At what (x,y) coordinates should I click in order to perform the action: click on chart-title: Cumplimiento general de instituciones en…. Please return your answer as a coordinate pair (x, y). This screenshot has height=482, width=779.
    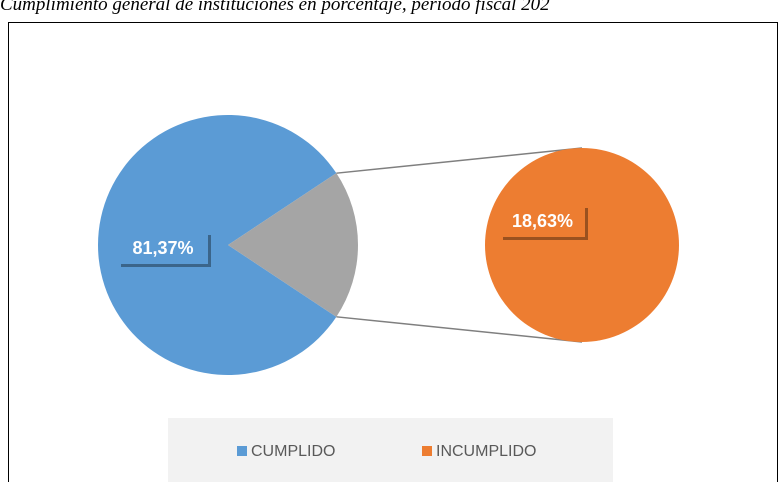
    Looking at the image, I should click on (275, 7).